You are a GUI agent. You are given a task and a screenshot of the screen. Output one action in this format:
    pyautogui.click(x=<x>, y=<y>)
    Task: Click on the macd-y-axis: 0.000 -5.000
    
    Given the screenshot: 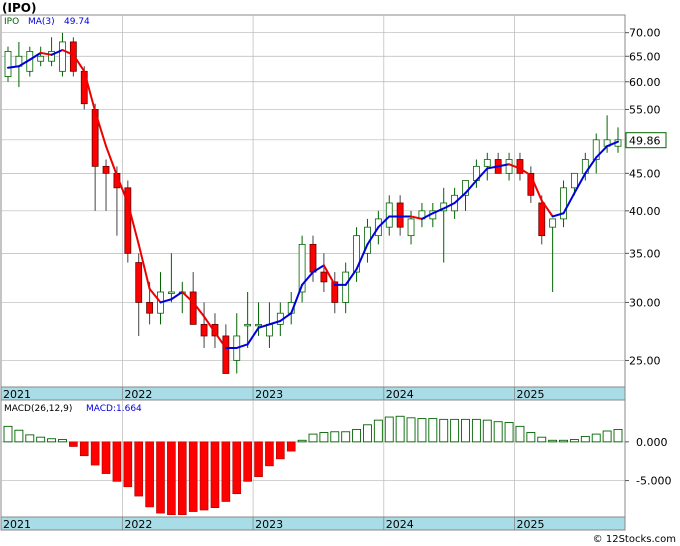 What is the action you would take?
    pyautogui.click(x=653, y=462)
    